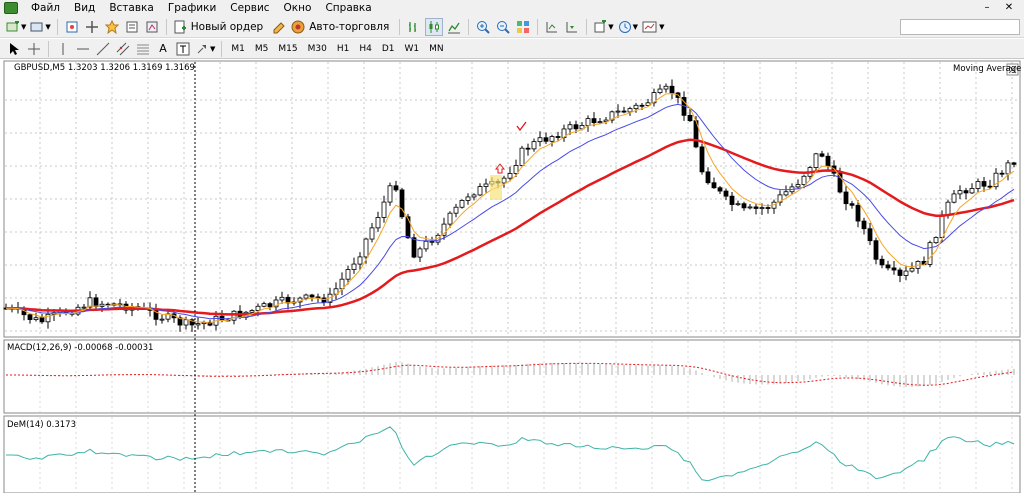  What do you see at coordinates (80, 348) in the screenshot?
I see `macd-label: MACD(12,26,9) -0.00068 -0.00031` at bounding box center [80, 348].